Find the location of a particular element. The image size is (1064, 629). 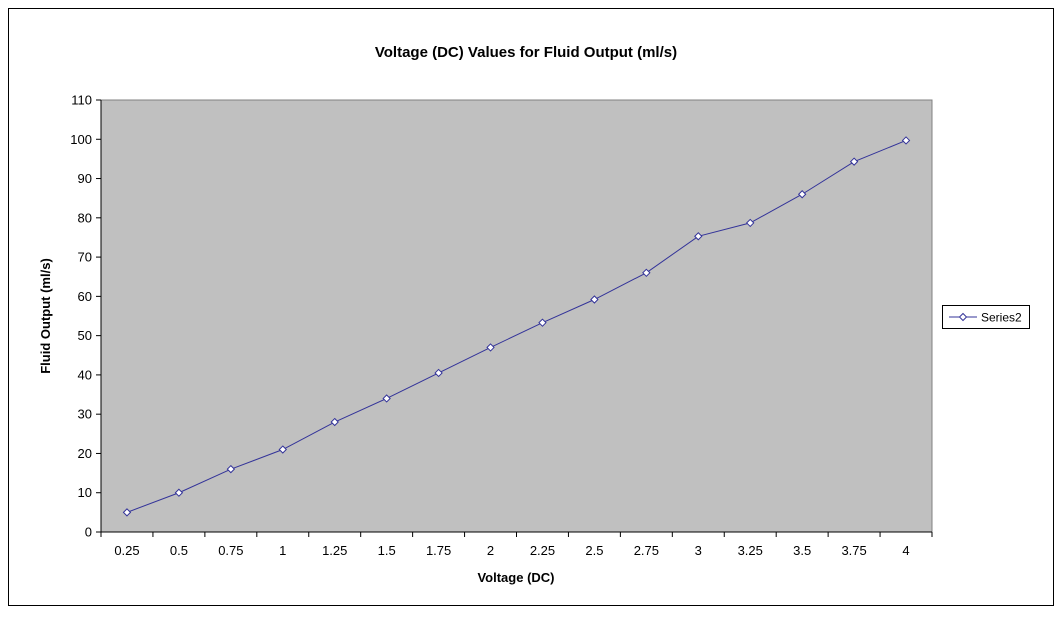

x-tick-label: 1 is located at coordinates (282, 550).